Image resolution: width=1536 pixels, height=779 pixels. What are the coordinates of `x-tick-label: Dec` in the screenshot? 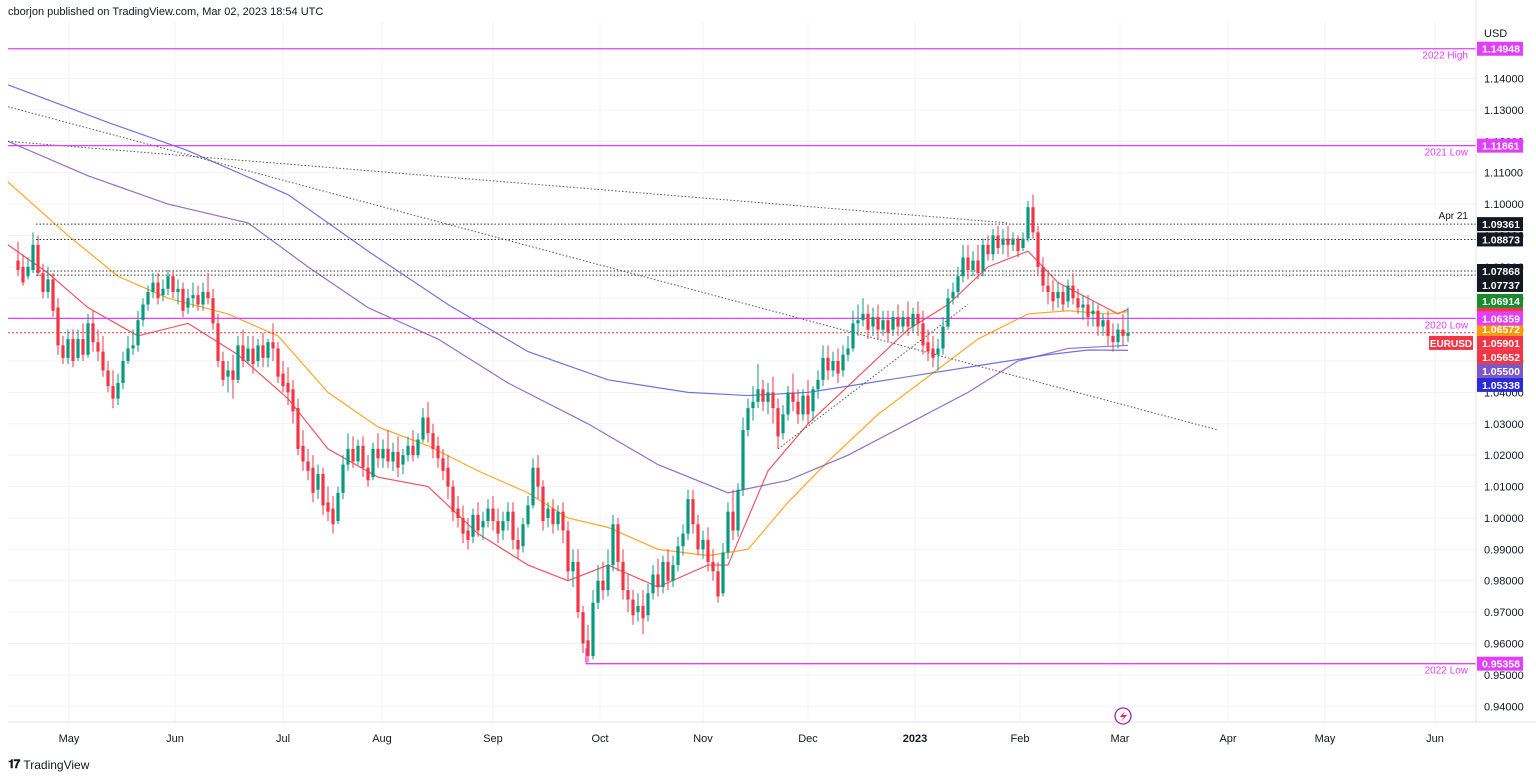 It's located at (808, 739).